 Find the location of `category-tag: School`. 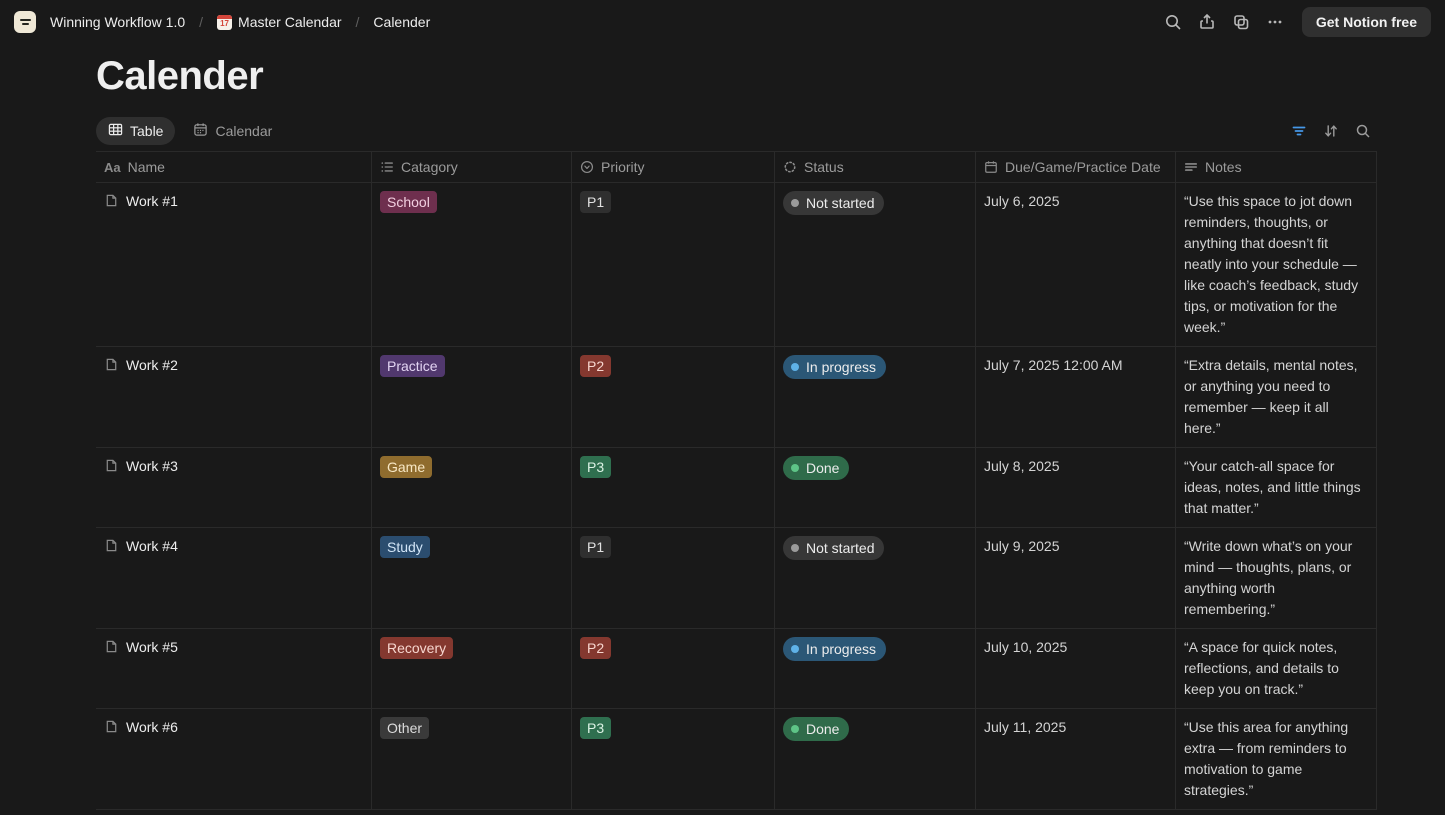

category-tag: School is located at coordinates (408, 202).